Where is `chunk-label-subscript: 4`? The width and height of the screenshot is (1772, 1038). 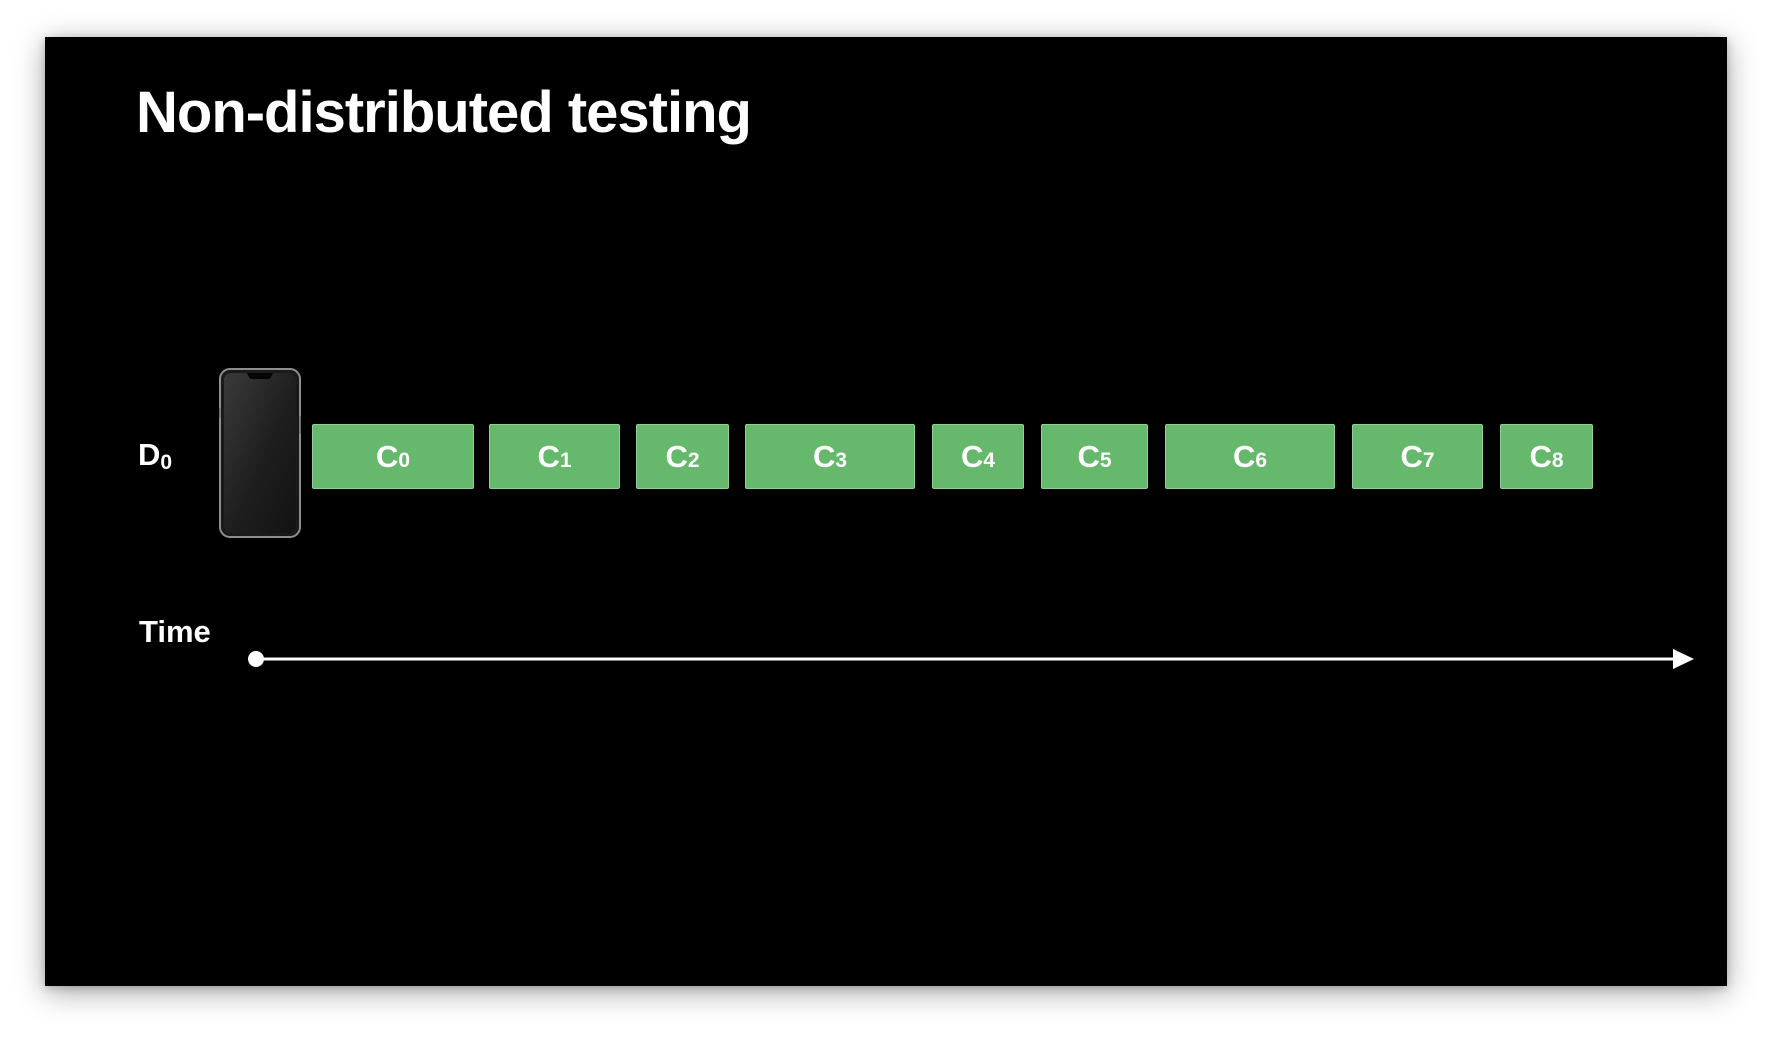
chunk-label-subscript: 4 is located at coordinates (989, 460).